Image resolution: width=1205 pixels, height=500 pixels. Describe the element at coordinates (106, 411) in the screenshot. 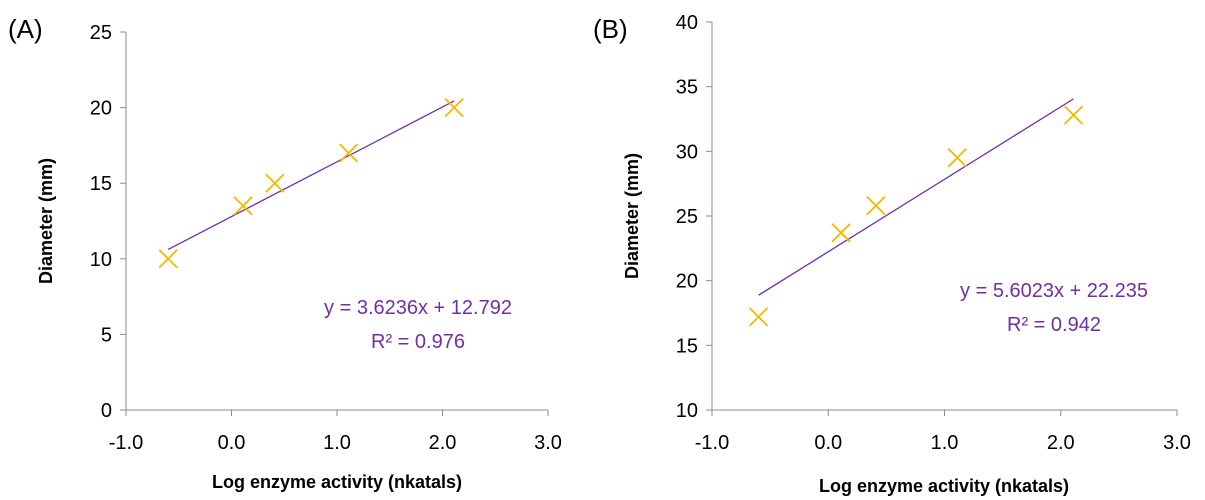

I see `y-tick-label: 0` at that location.